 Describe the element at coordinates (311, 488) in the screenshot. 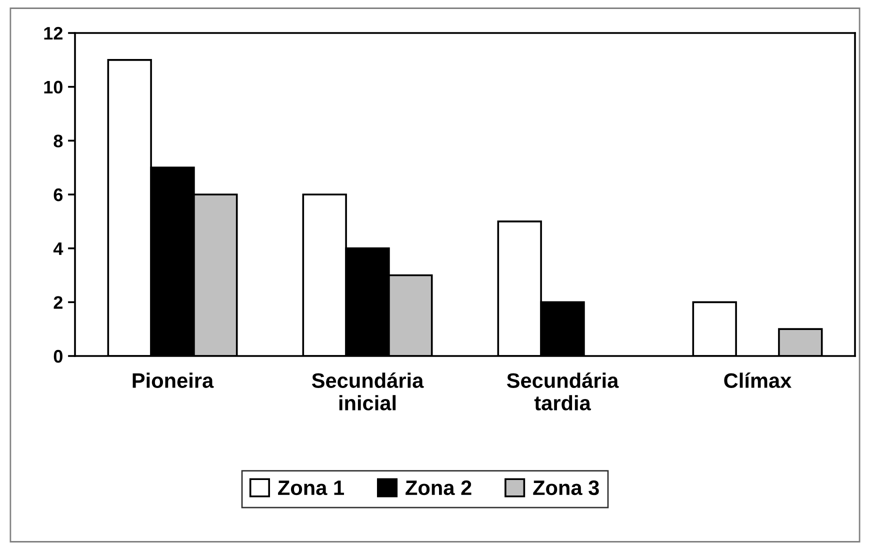

I see `legend-label: Zona 1` at that location.